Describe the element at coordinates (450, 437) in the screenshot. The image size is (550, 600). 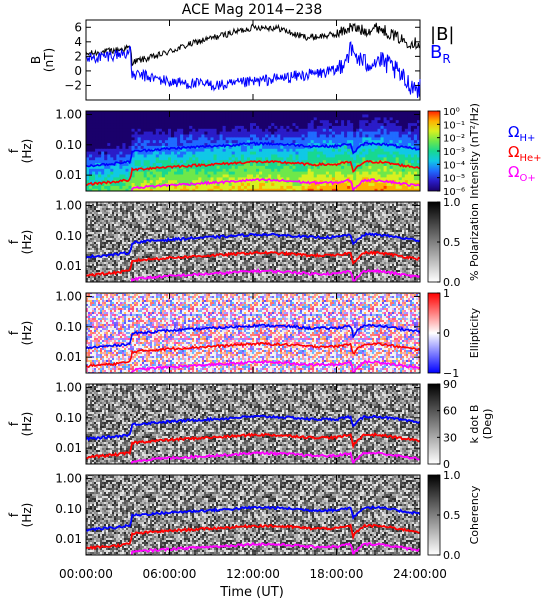
I see `colorbar-tick-label: 30` at that location.